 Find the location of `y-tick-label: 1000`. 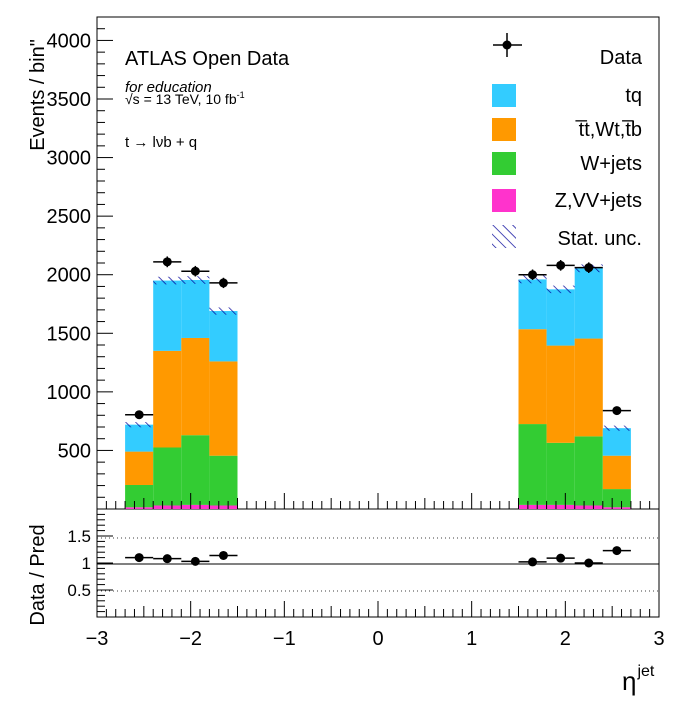

y-tick-label: 1000 is located at coordinates (69, 393).